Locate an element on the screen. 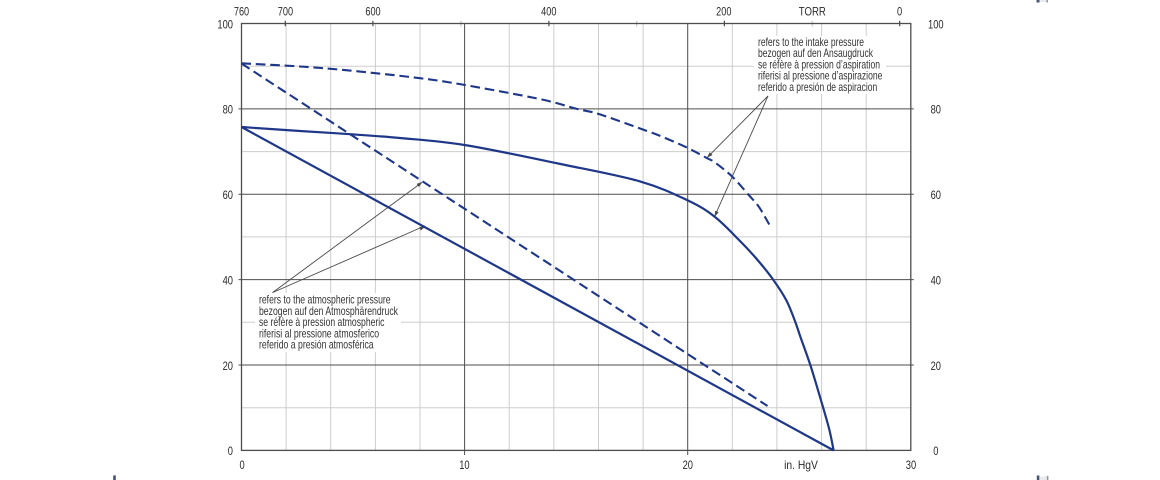 Image resolution: width=1160 pixels, height=480 pixels. svg-text: referido a presión atmosférica is located at coordinates (316, 345).